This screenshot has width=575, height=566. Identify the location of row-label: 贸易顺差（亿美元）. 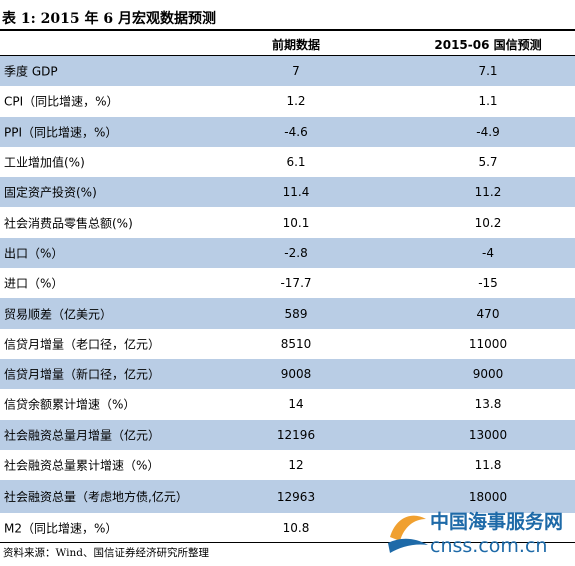
(58, 314).